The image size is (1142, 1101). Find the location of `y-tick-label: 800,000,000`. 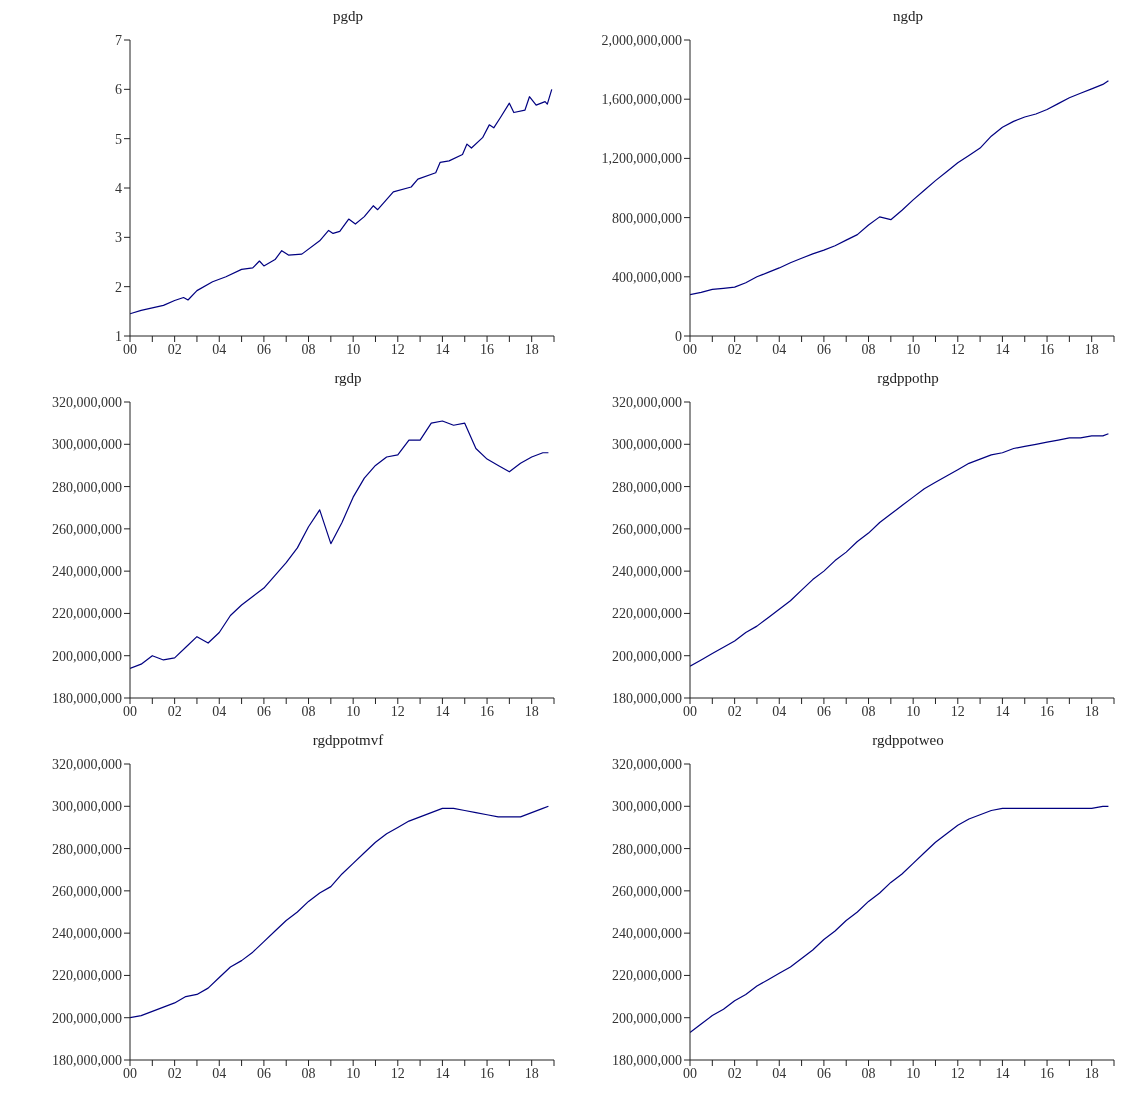

y-tick-label: 800,000,000 is located at coordinates (647, 218).